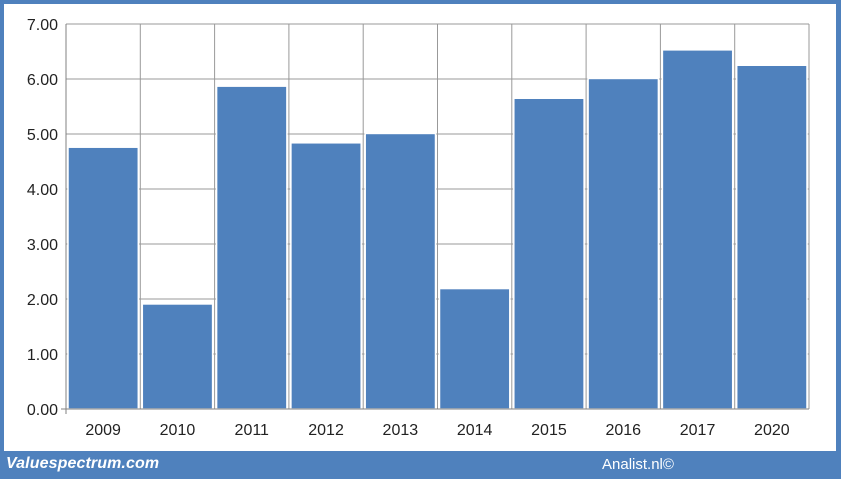 The image size is (841, 479). What do you see at coordinates (549, 430) in the screenshot?
I see `x-tick-label: 2015` at bounding box center [549, 430].